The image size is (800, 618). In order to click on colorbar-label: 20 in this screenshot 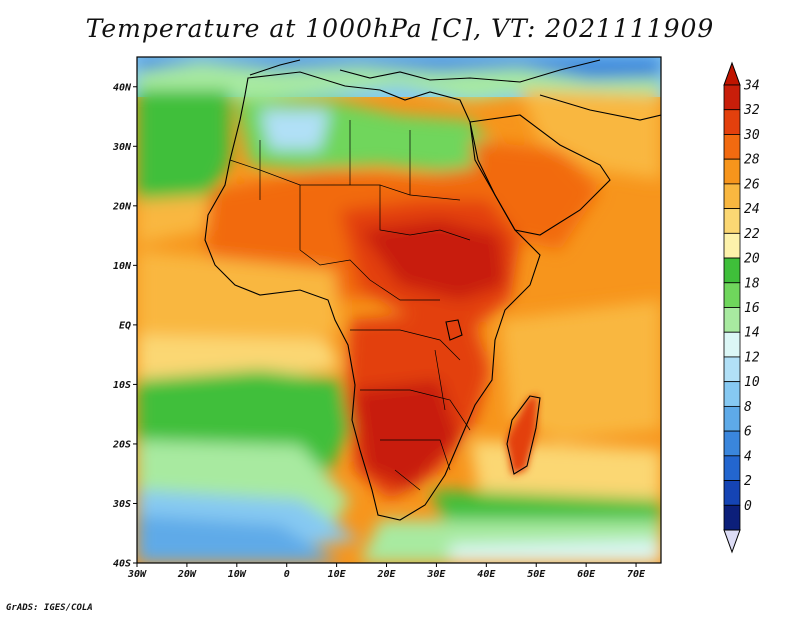, I will do `click(752, 259)`.